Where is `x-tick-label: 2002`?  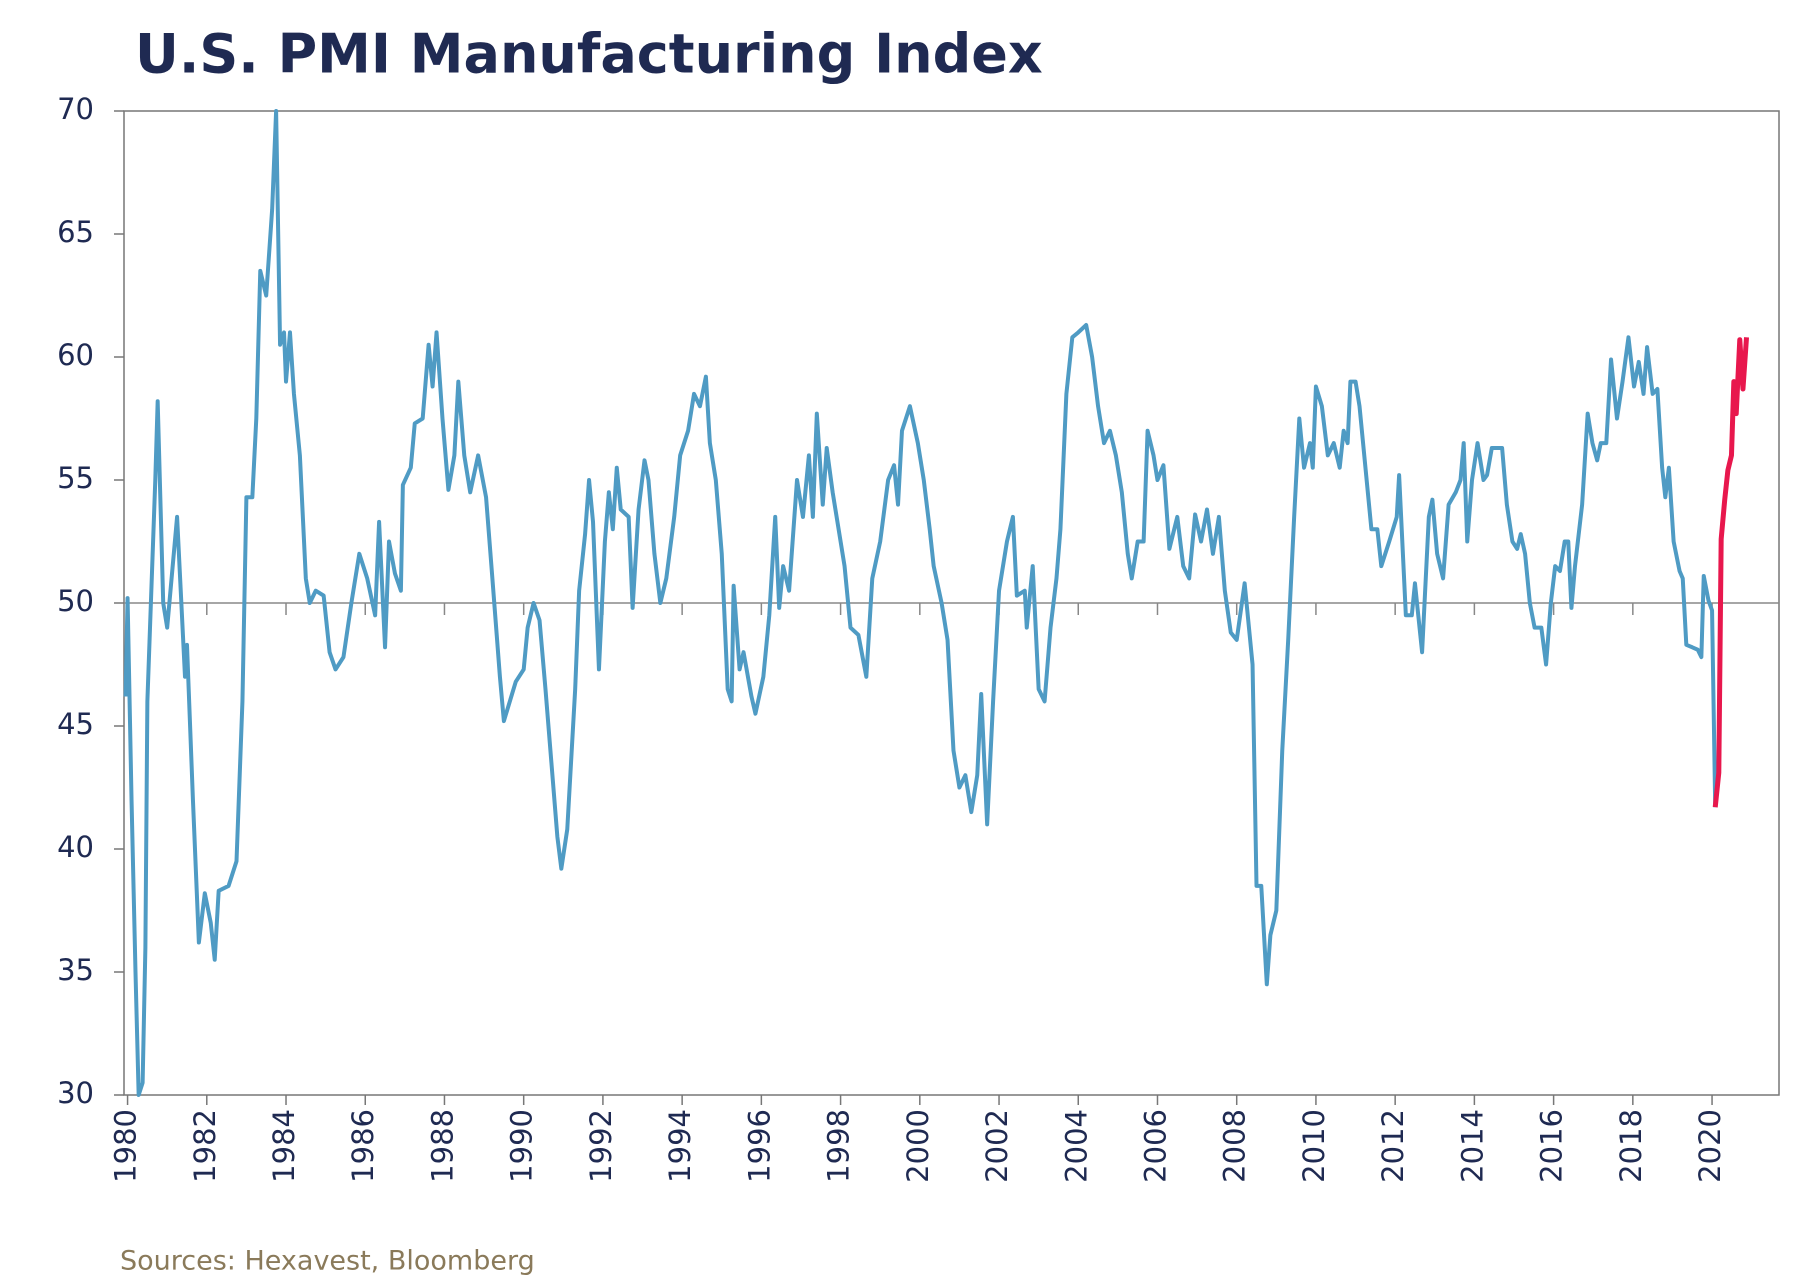 x-tick-label: 2002 is located at coordinates (997, 1146).